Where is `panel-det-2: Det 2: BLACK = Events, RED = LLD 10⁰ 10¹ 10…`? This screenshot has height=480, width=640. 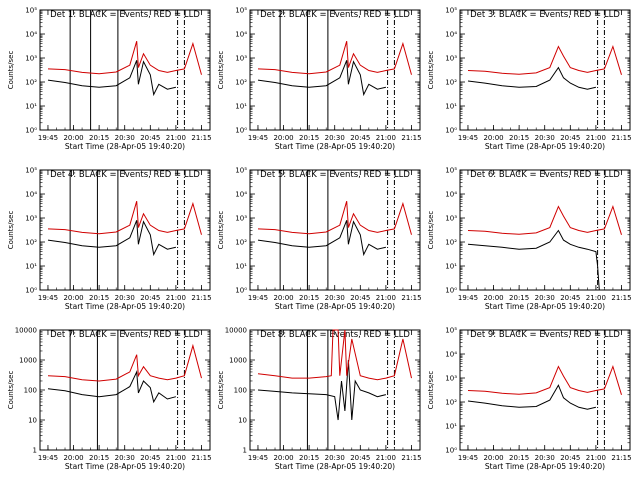 panel-det-2: Det 2: BLACK = Events, RED = LLD 10⁰ 10¹ 10… is located at coordinates (319, 79).